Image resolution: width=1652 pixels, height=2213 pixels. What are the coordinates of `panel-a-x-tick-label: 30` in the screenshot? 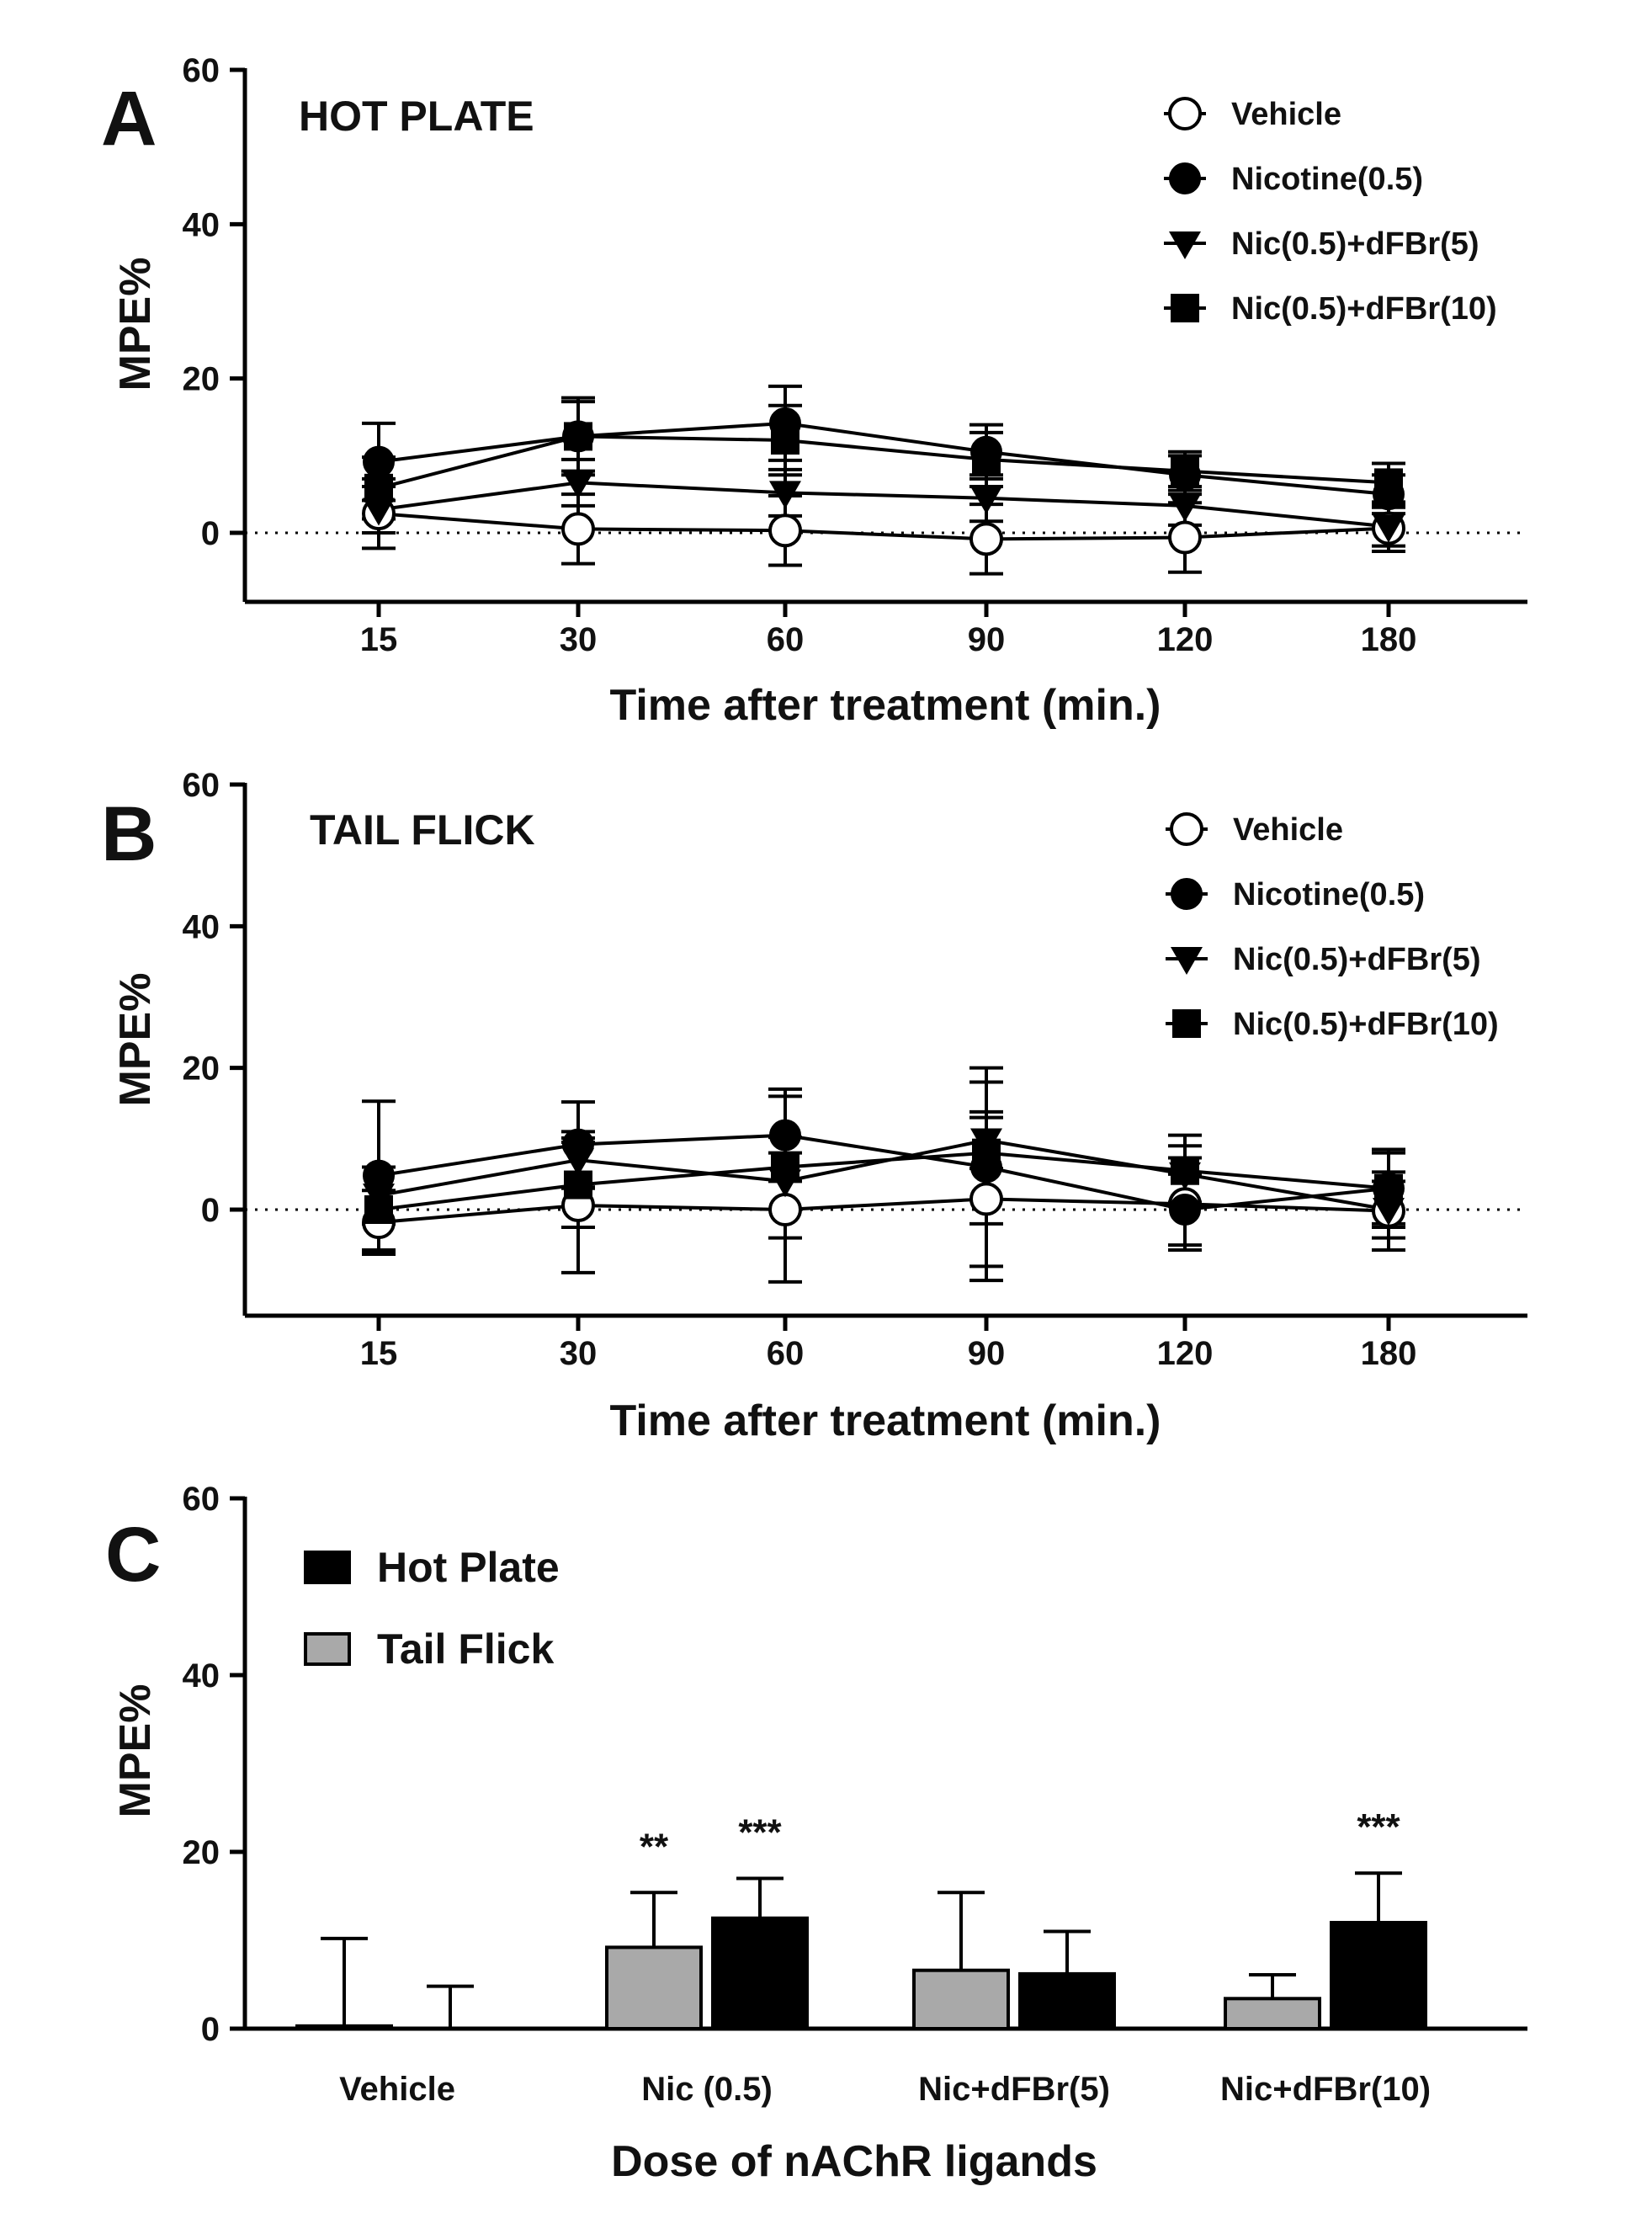 It's located at (579, 639).